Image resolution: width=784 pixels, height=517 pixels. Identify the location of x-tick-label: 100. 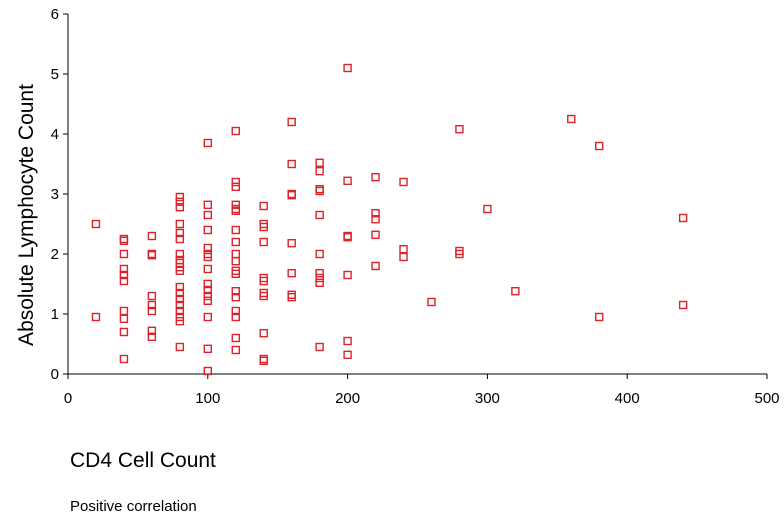
(207, 398).